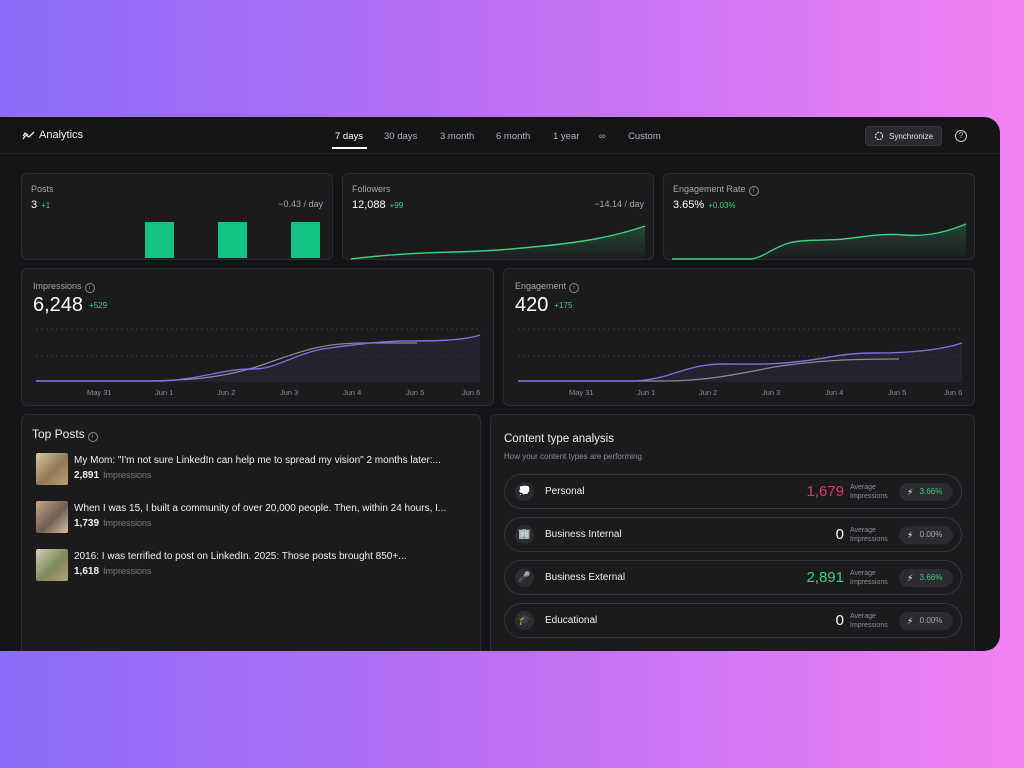 The image size is (1024, 768). Describe the element at coordinates (819, 242) in the screenshot. I see `engagement-rate-sparkline` at that location.